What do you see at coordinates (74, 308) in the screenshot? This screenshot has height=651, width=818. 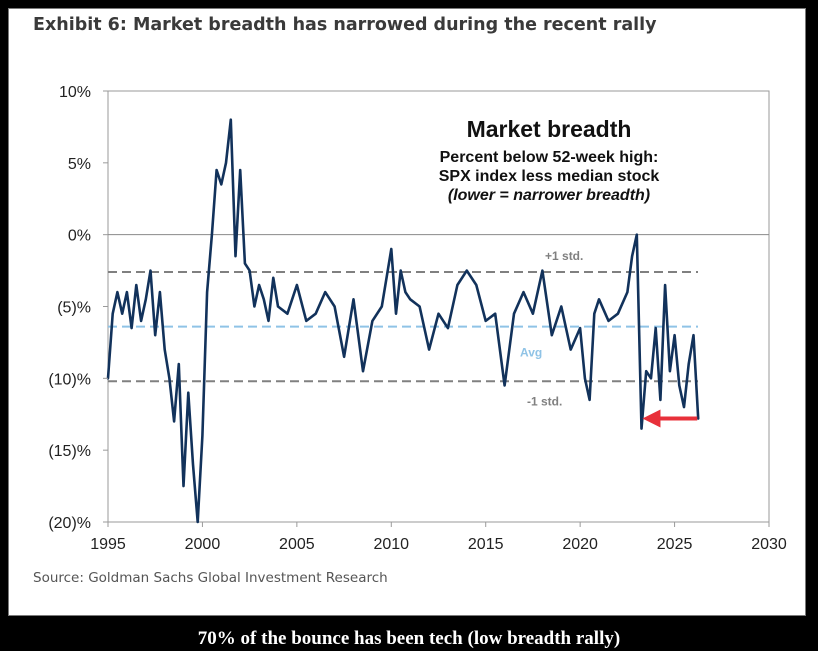 I see `y-tick-label: (5)%` at bounding box center [74, 308].